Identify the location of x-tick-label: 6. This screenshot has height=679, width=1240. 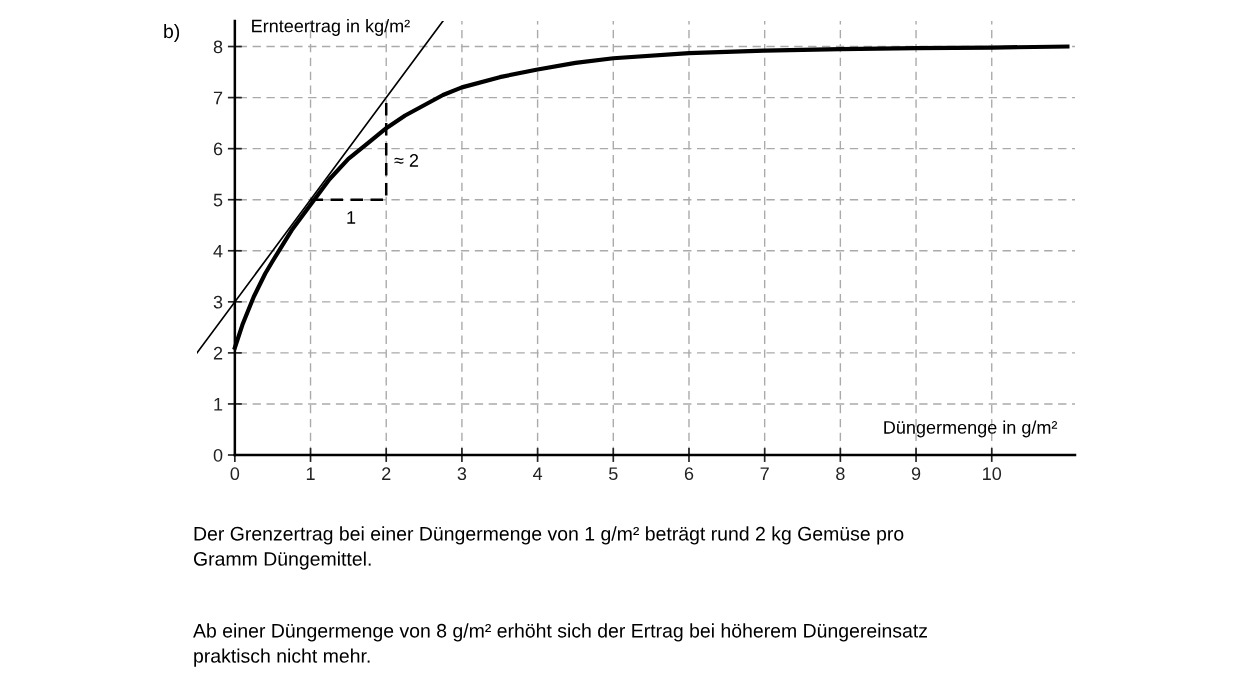
(689, 474).